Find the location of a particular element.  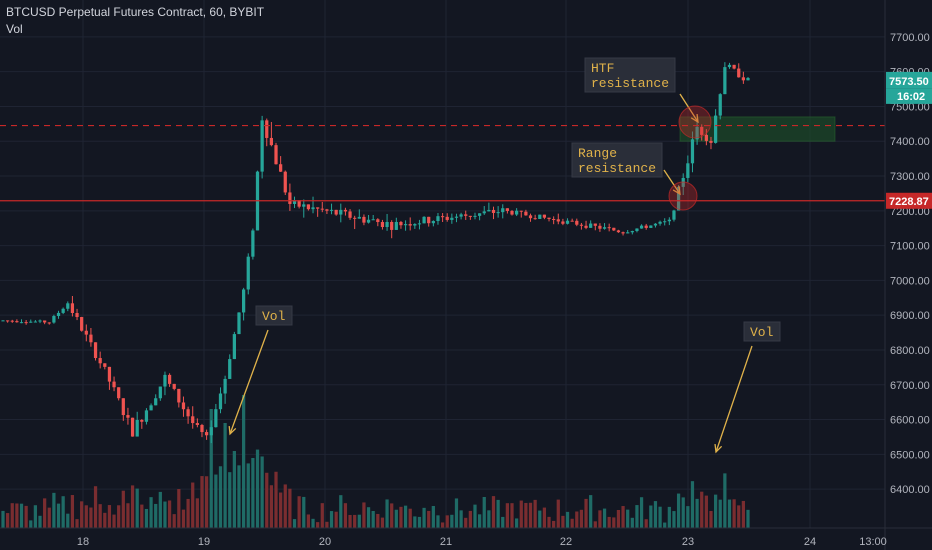

price-tick-label: 6400.00 is located at coordinates (910, 490).